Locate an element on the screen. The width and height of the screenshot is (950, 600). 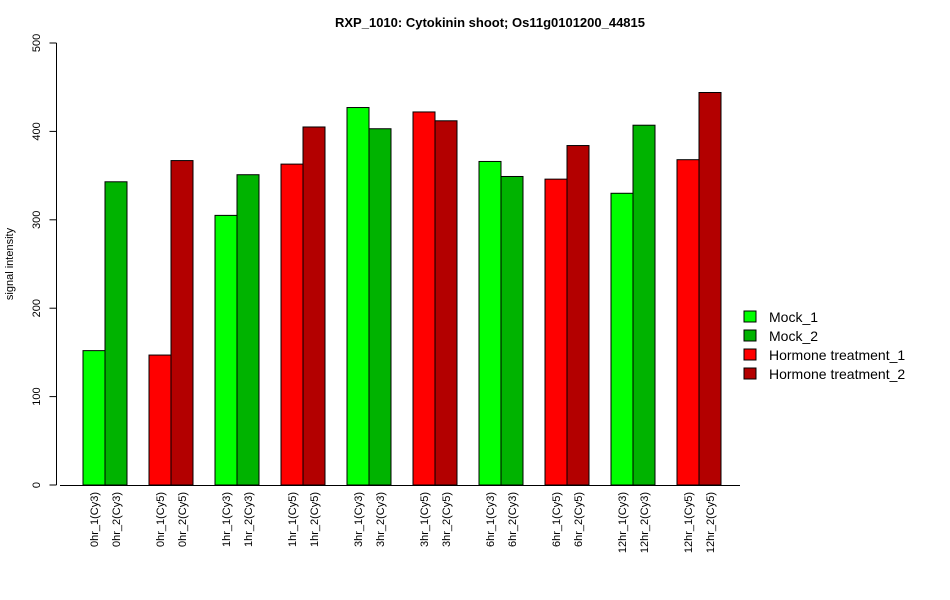
x-tick-label: 1hr_2(Cy3) is located at coordinates (249, 519).